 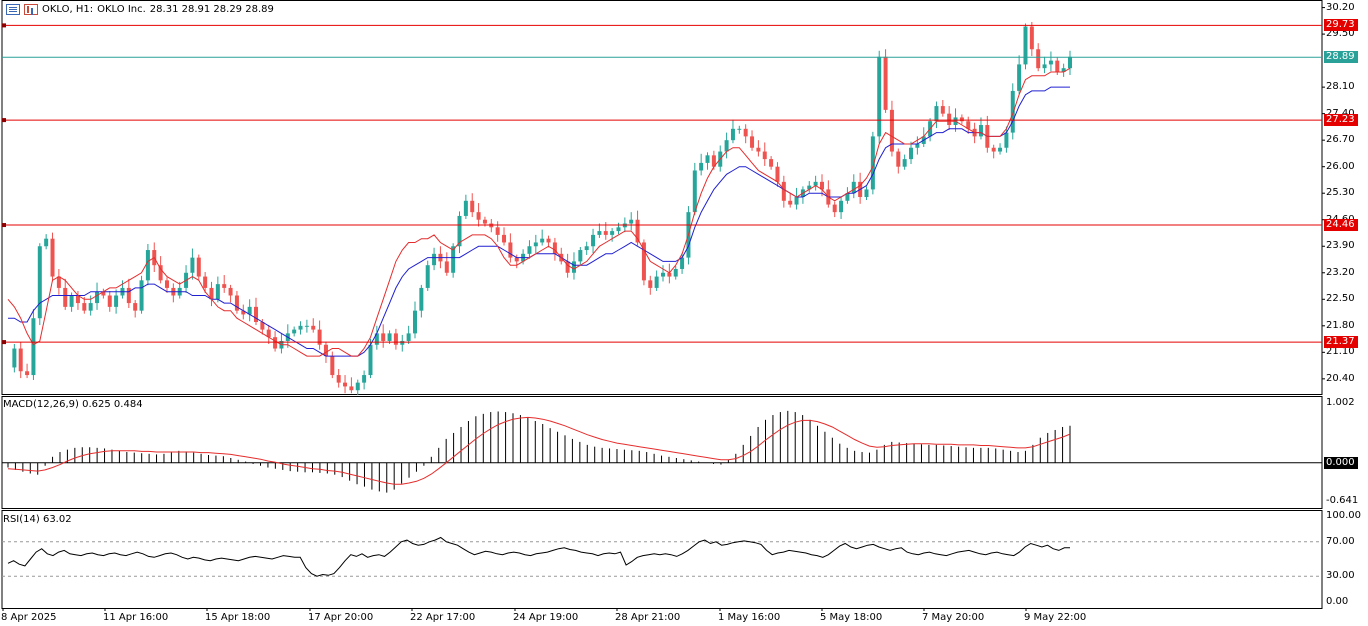 What do you see at coordinates (68, 9) in the screenshot?
I see `symbol-timeframe: OKLO, H1:` at bounding box center [68, 9].